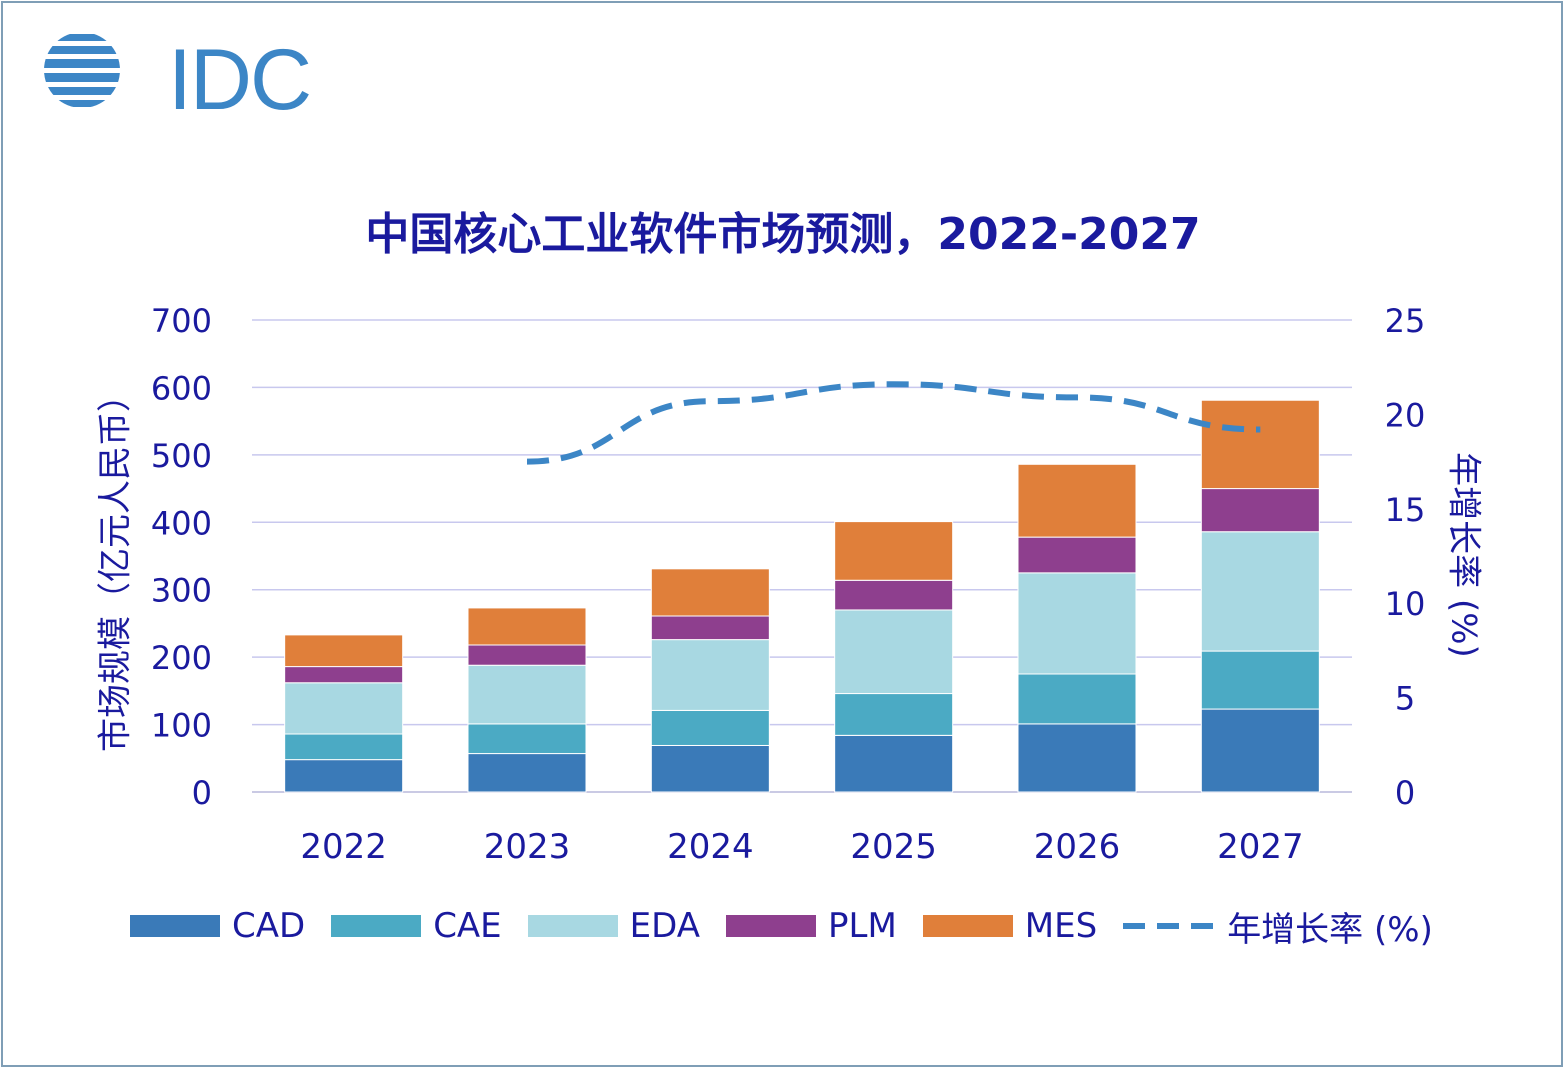 The image size is (1566, 1070). I want to click on legend-dash-swatch, so click(1169, 926).